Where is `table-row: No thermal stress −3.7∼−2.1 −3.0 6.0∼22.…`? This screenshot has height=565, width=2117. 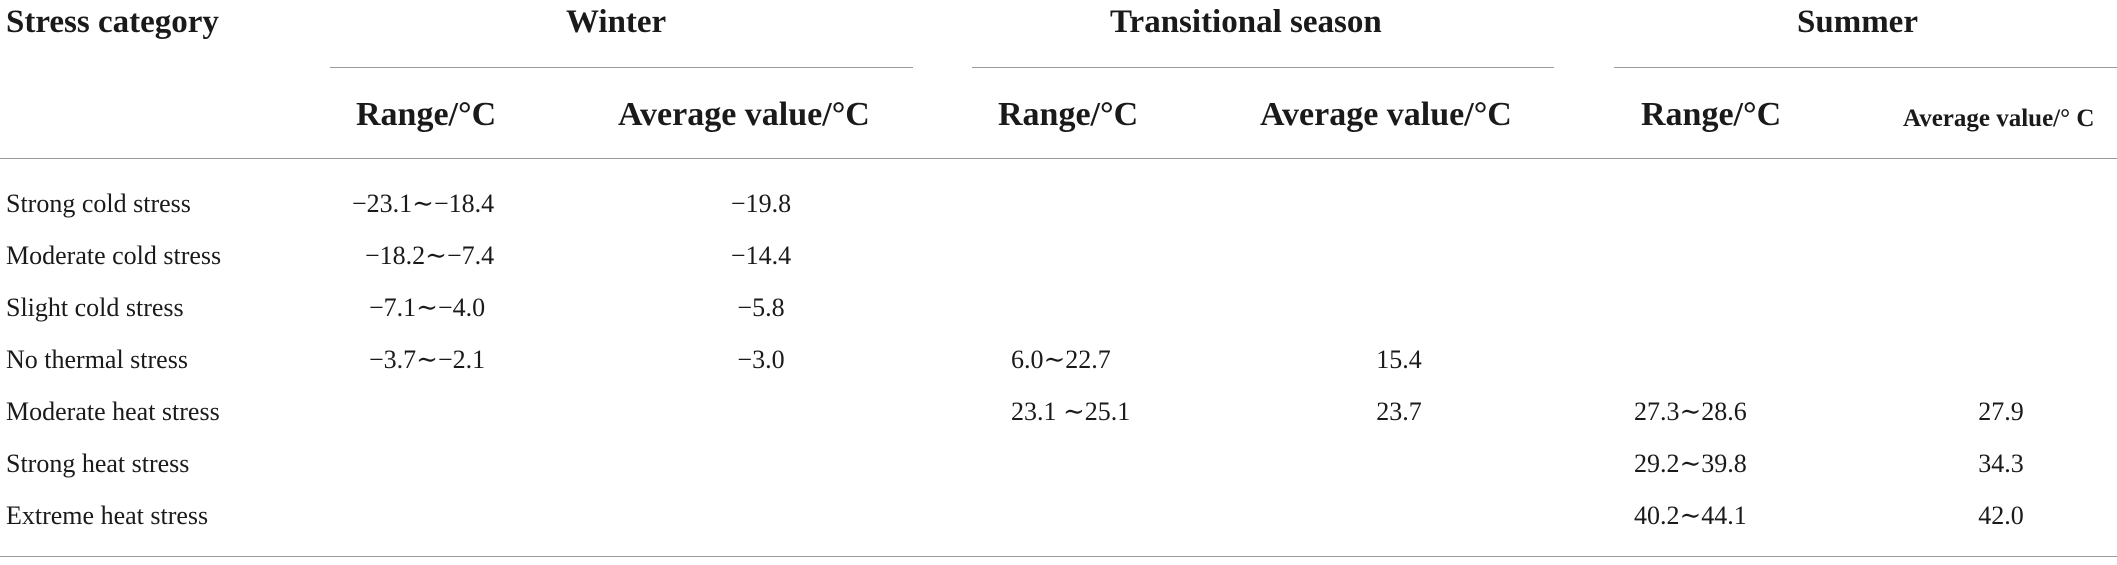
table-row: No thermal stress −3.7∼−2.1 −3.0 6.0∼22.… is located at coordinates (1058, 360).